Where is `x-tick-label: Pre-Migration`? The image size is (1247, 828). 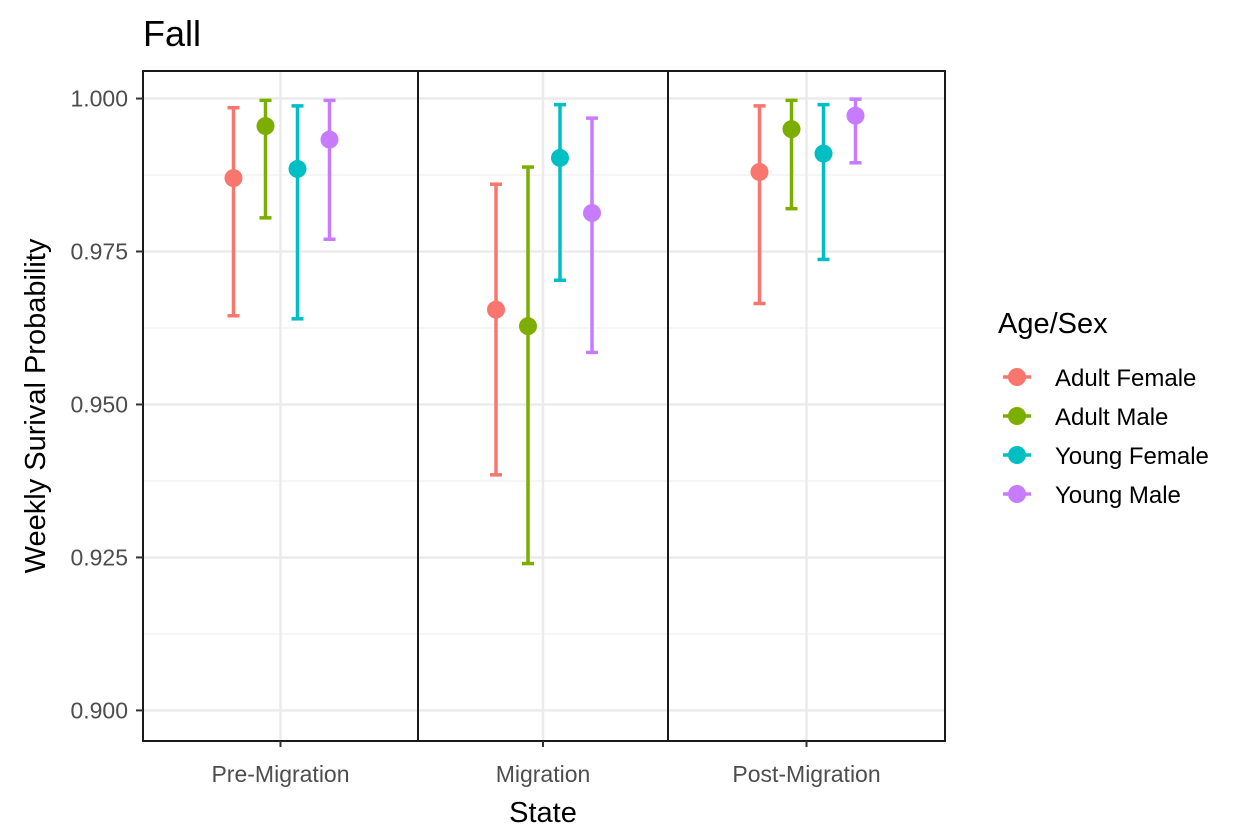 x-tick-label: Pre-Migration is located at coordinates (280, 774).